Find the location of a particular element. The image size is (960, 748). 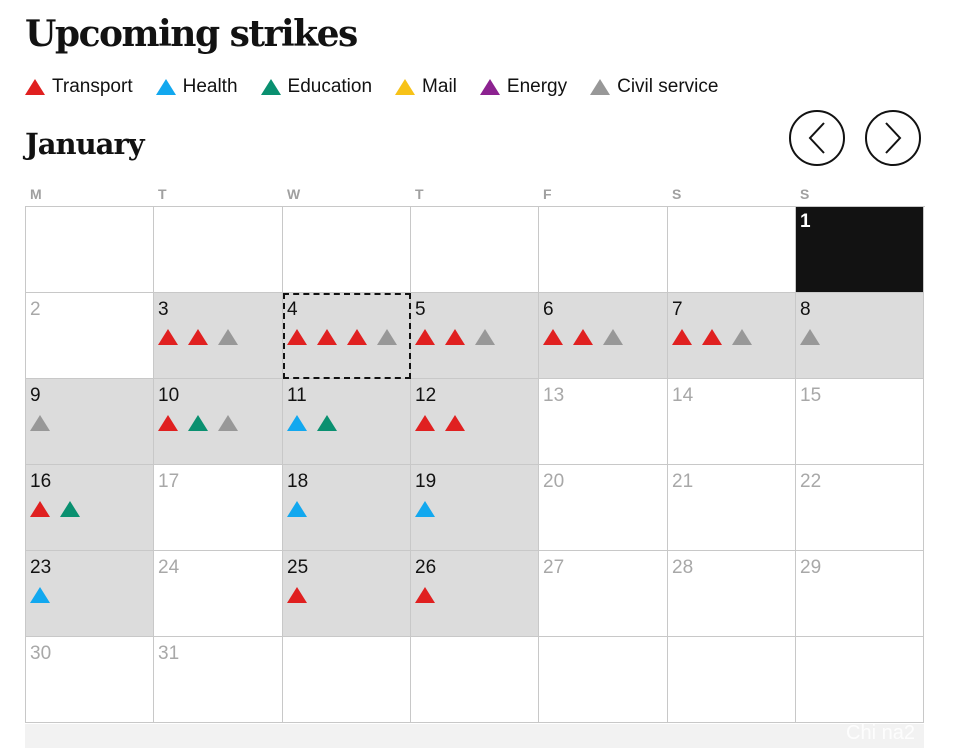

legend-item-transport: Transport is located at coordinates (79, 87).